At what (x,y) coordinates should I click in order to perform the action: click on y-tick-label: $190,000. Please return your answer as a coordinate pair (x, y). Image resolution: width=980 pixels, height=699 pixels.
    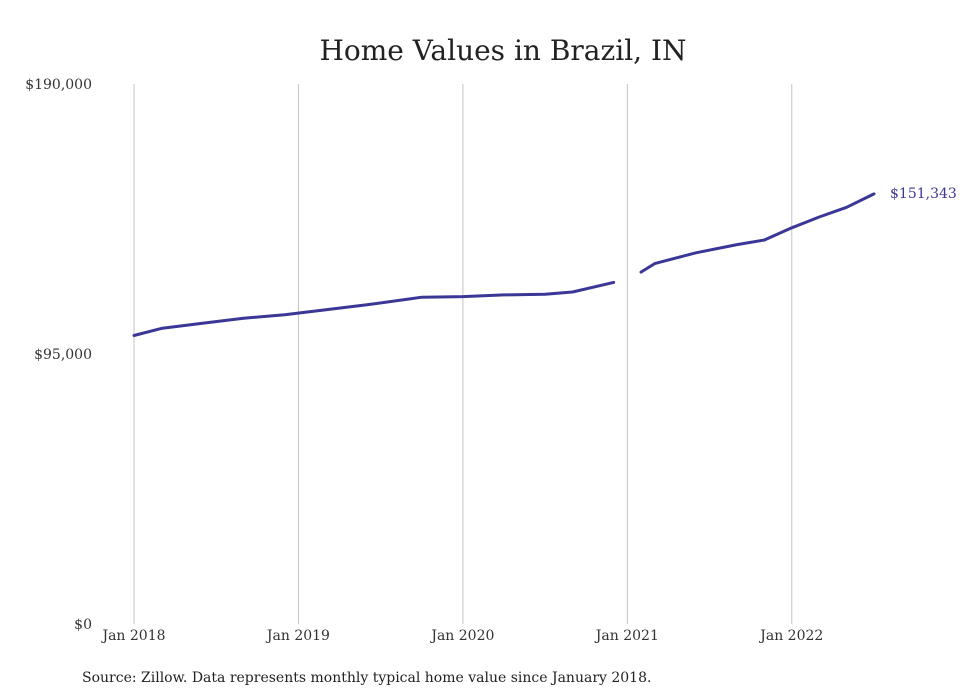
    Looking at the image, I should click on (58, 85).